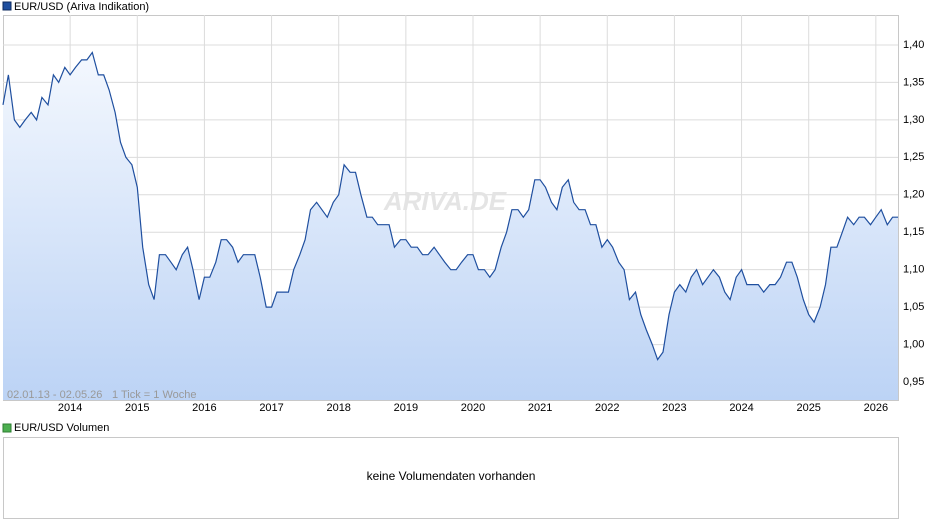 The image size is (940, 531). I want to click on period-label: 02.01.13 - 02.05.26, so click(54, 395).